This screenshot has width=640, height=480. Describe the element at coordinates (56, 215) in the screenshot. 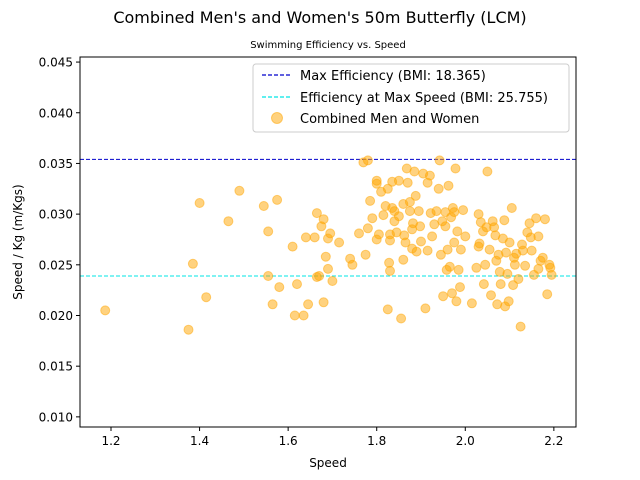

I see `y-tick-label: 0.030` at that location.